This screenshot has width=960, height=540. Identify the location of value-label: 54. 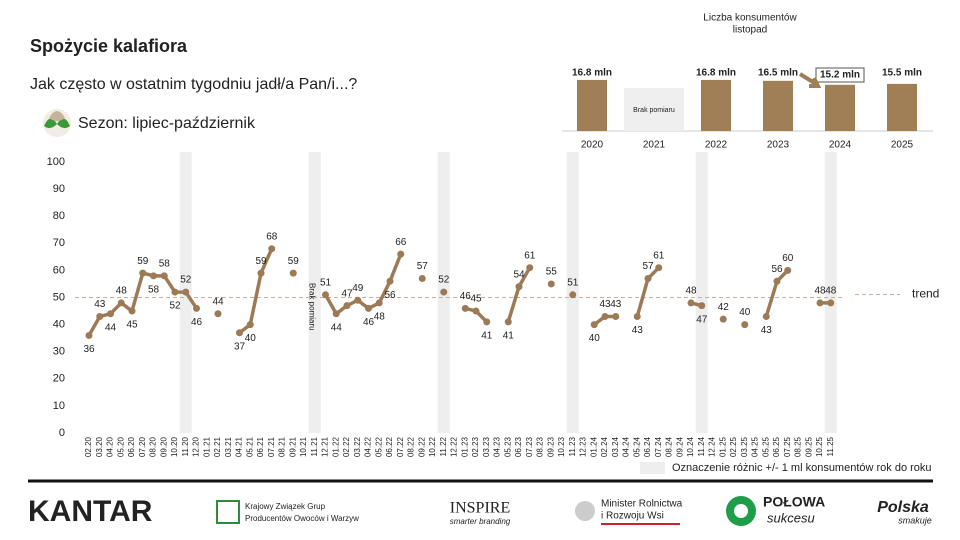
(519, 274).